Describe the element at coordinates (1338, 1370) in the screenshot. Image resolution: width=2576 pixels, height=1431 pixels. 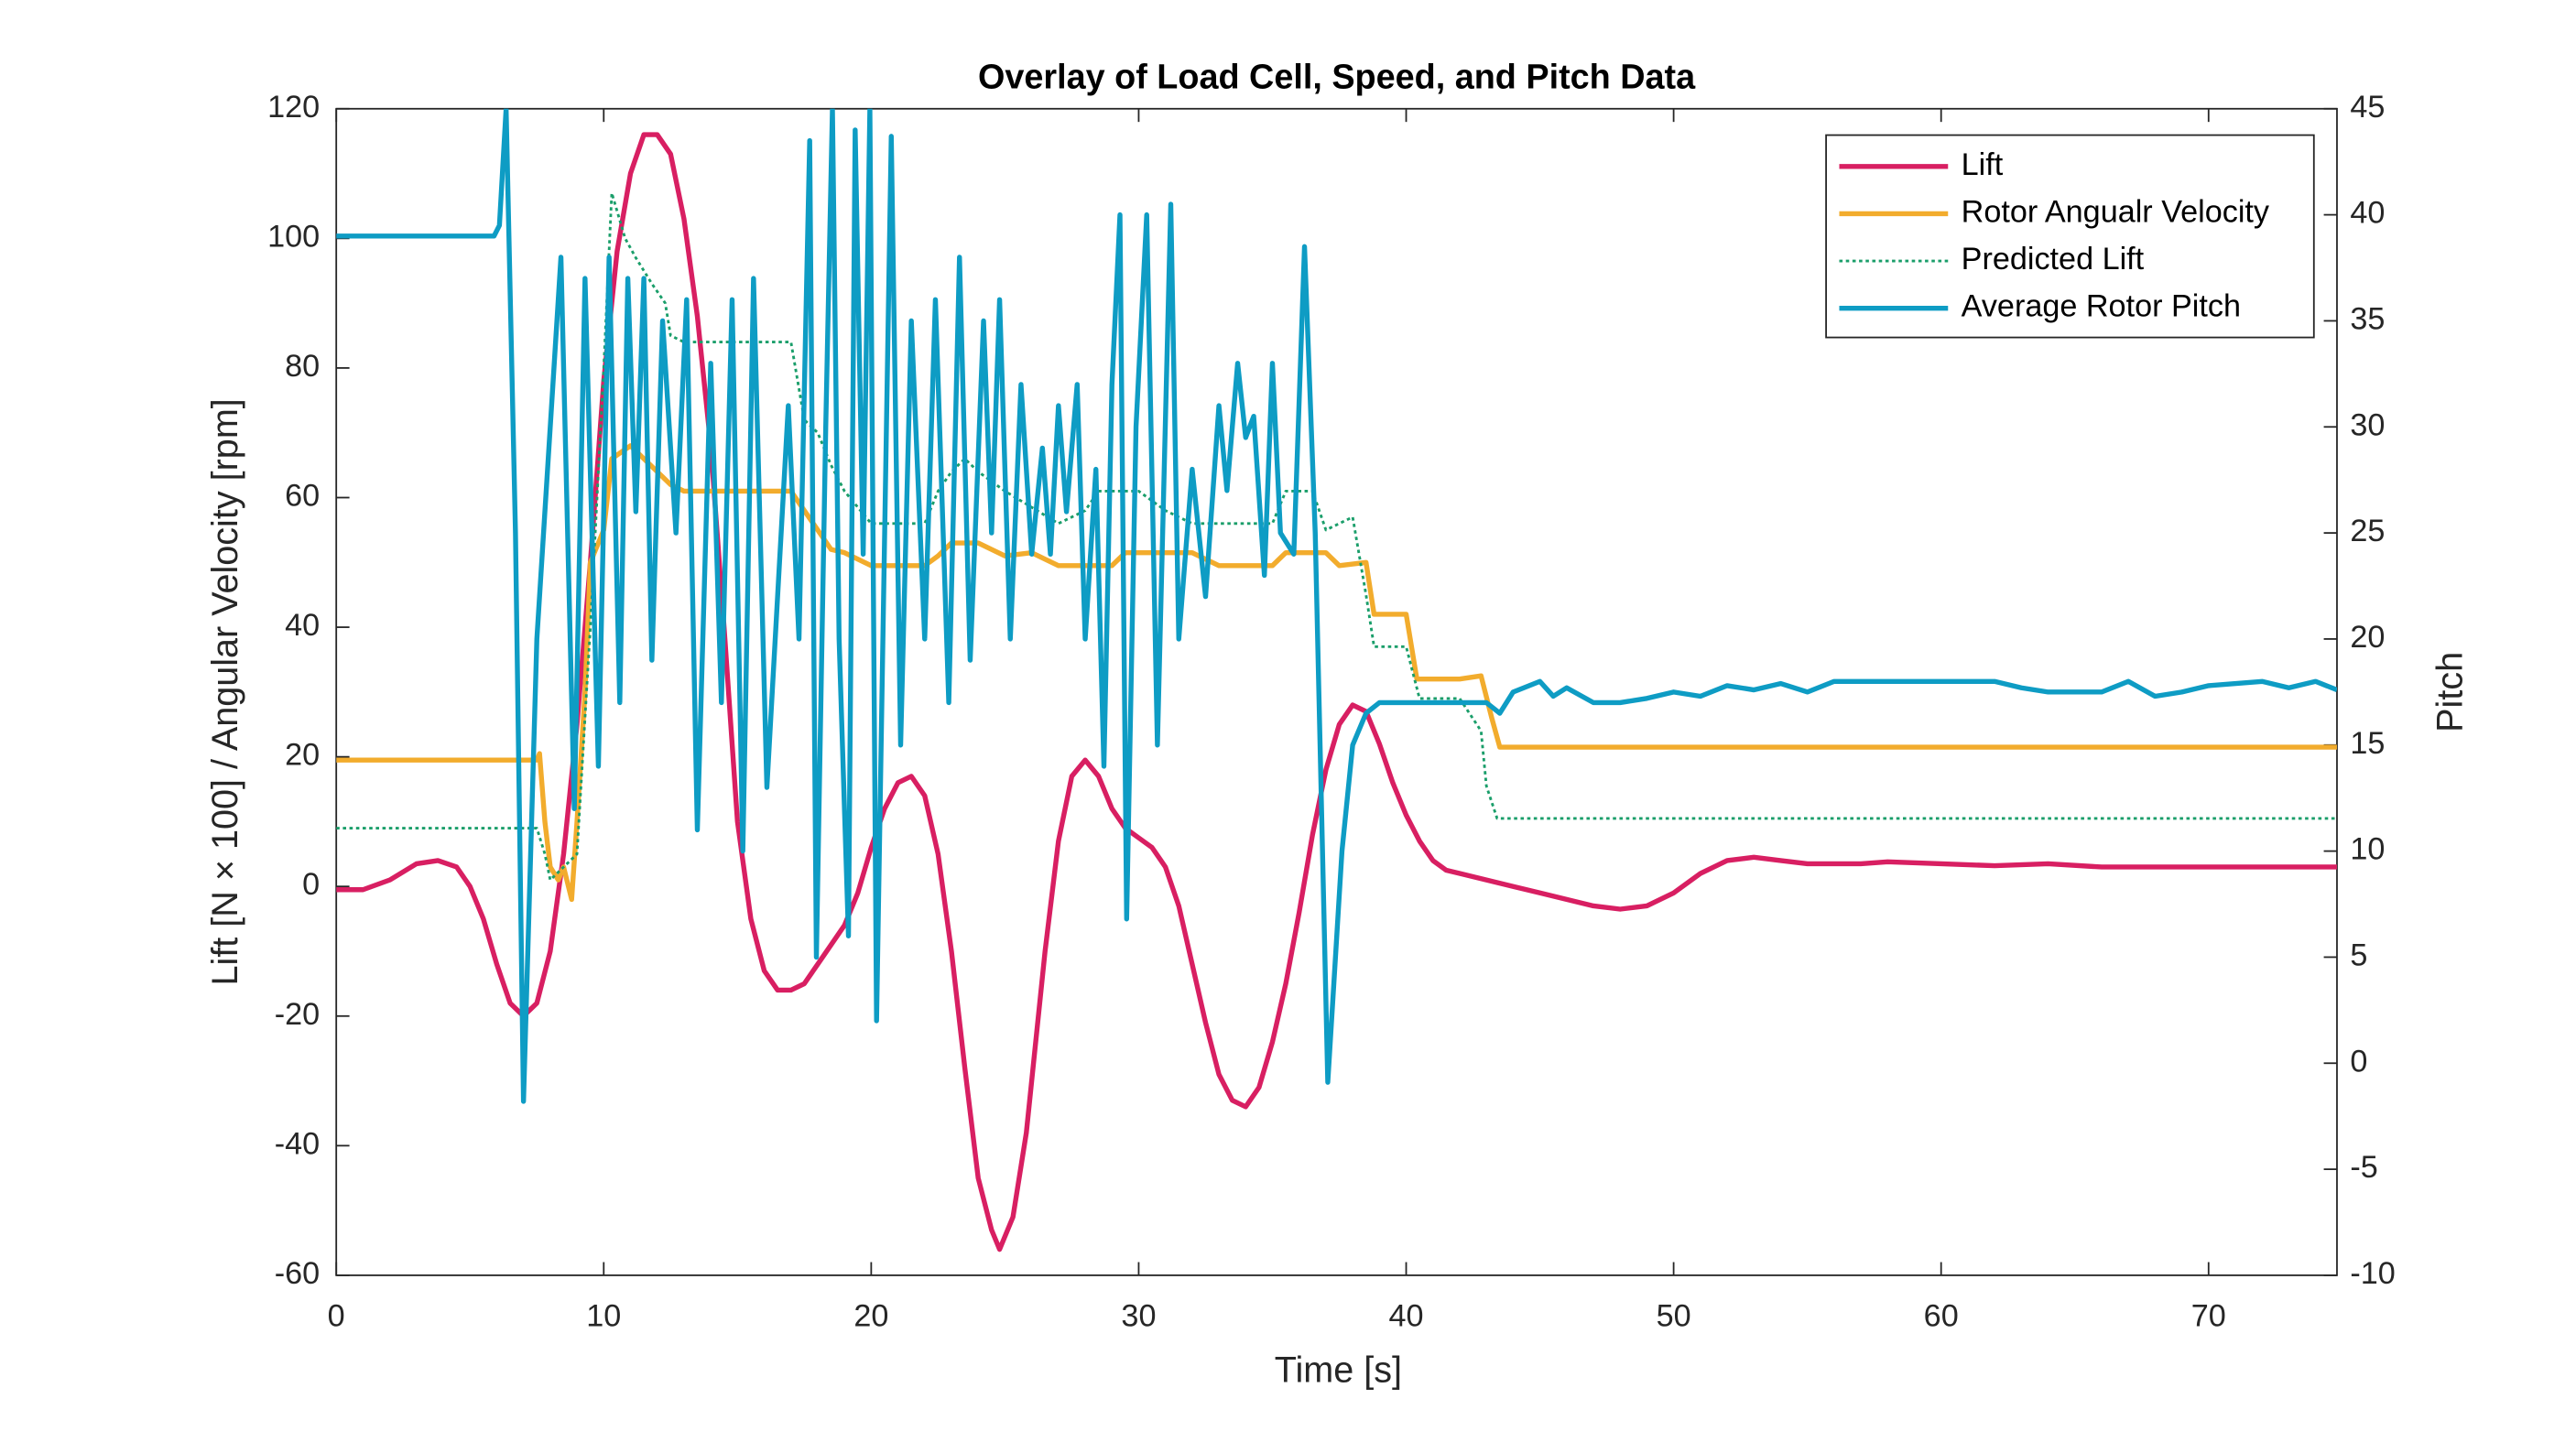
I see `x-axis-label: Time [s]` at that location.